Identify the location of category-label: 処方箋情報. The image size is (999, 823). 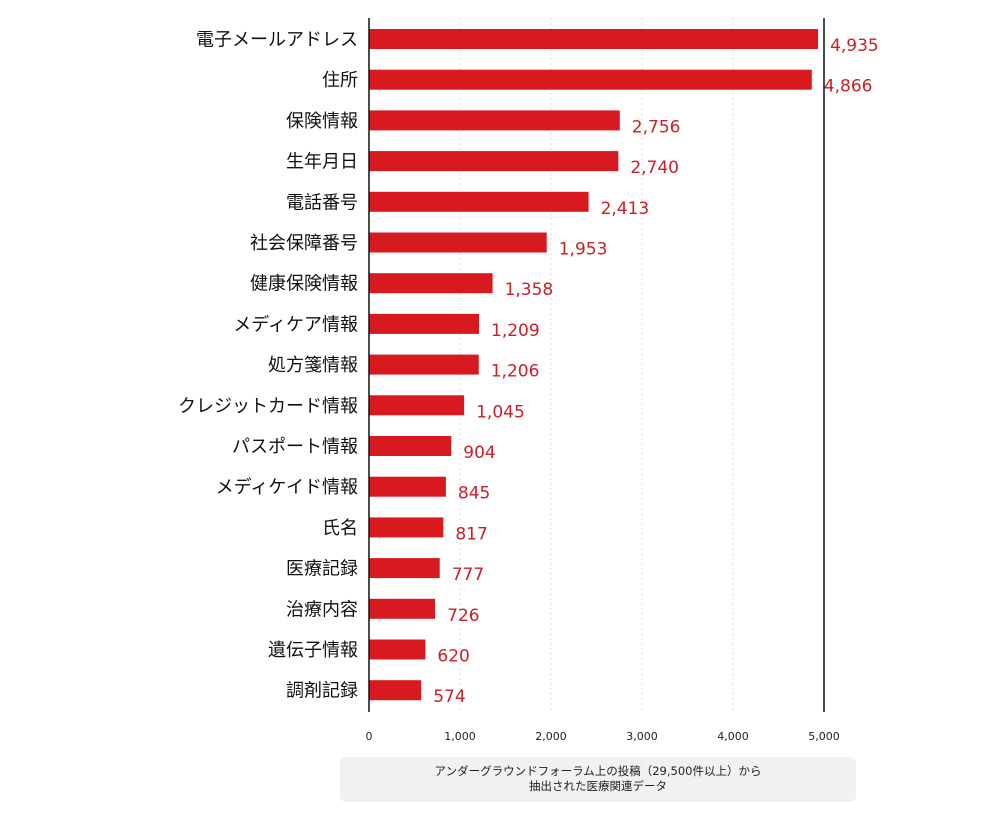
(313, 365).